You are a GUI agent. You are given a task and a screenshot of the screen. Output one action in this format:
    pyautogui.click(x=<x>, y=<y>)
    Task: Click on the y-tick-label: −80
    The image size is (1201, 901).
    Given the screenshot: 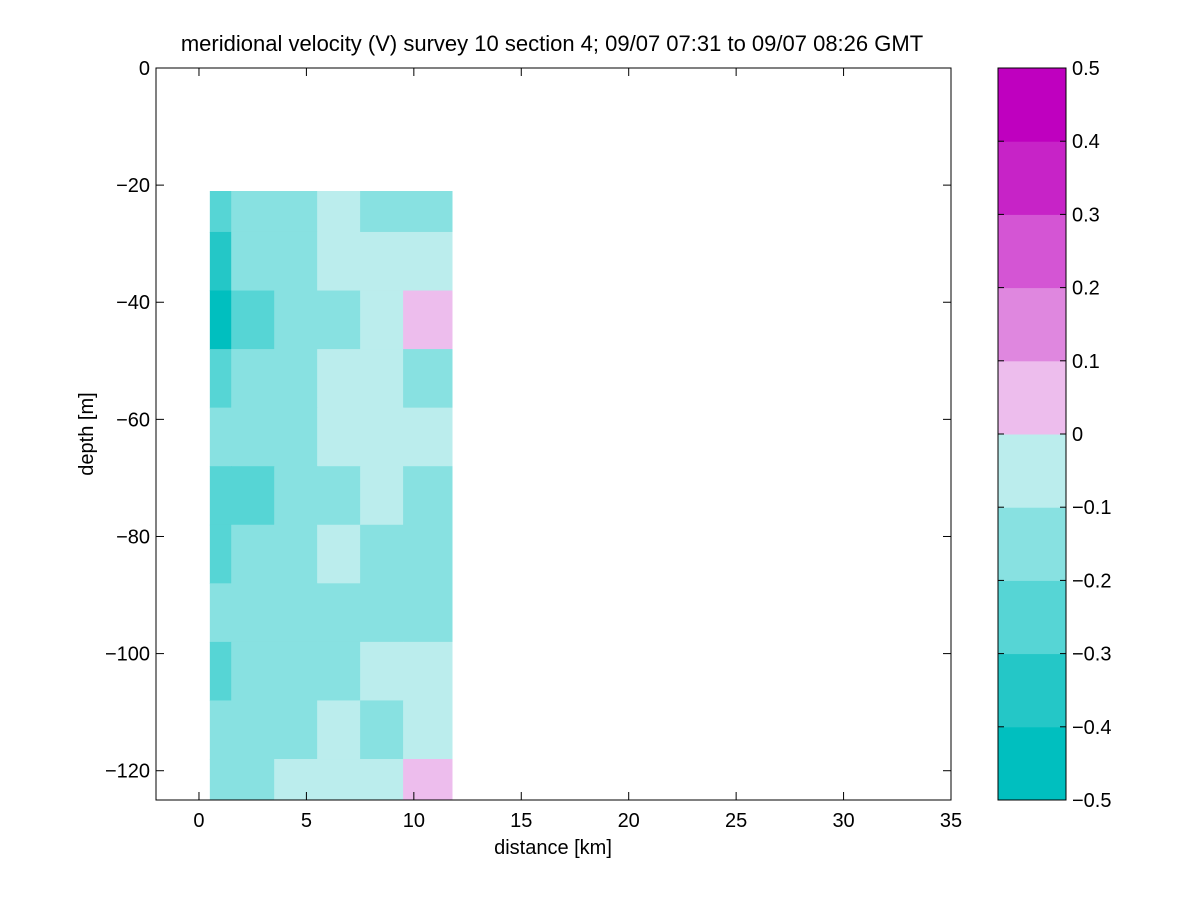 What is the action you would take?
    pyautogui.click(x=133, y=537)
    